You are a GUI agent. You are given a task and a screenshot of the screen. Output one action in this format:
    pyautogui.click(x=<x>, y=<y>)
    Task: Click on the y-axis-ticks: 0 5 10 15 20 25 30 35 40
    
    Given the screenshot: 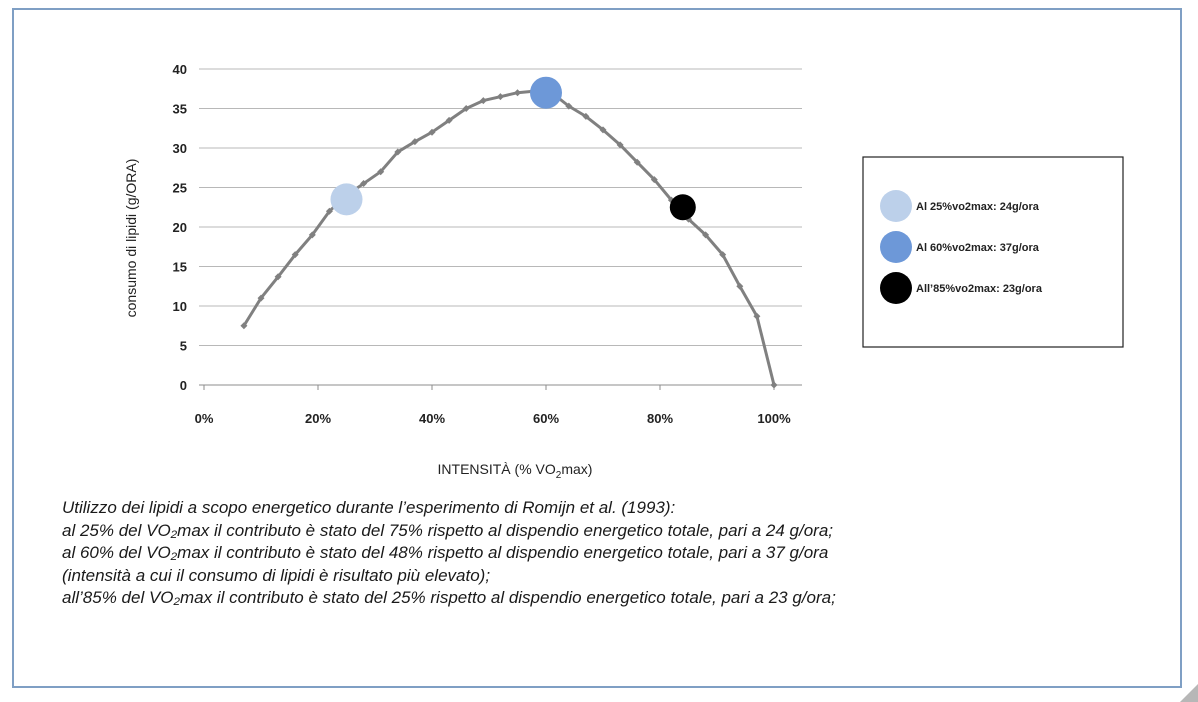 What is the action you would take?
    pyautogui.click(x=180, y=227)
    